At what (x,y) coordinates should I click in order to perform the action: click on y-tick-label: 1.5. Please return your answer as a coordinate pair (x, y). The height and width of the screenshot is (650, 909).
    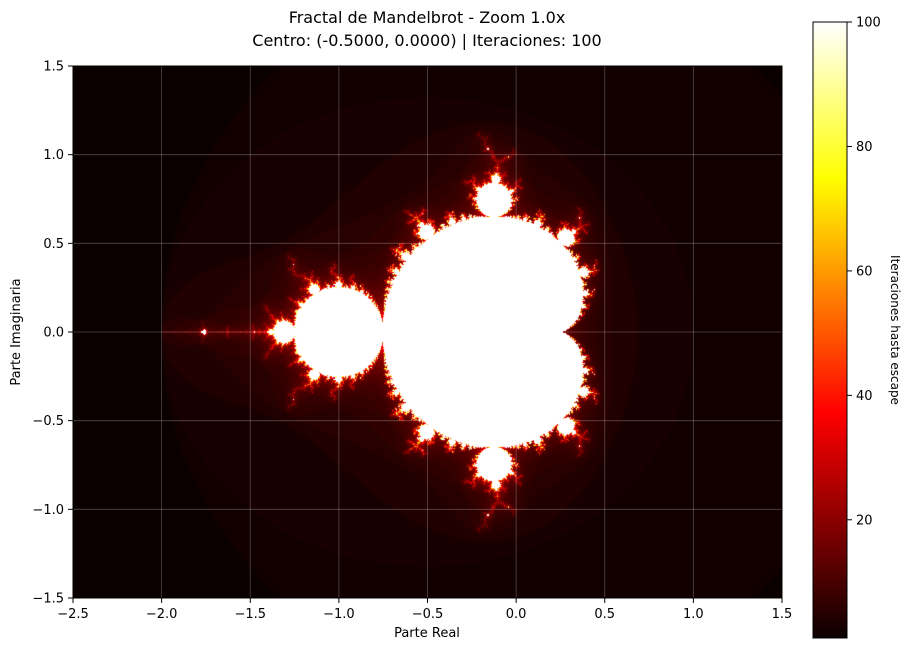
    Looking at the image, I should click on (53, 67).